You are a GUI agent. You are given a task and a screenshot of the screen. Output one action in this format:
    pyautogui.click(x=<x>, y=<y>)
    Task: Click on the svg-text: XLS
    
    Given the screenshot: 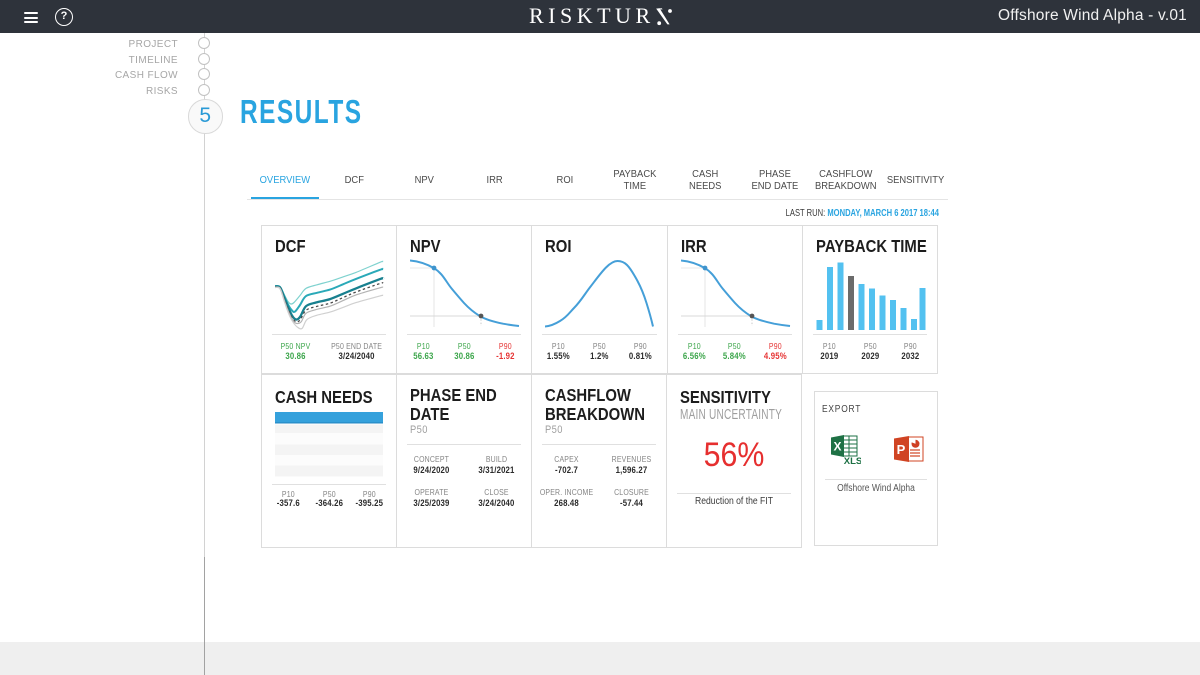 What is the action you would take?
    pyautogui.click(x=852, y=460)
    